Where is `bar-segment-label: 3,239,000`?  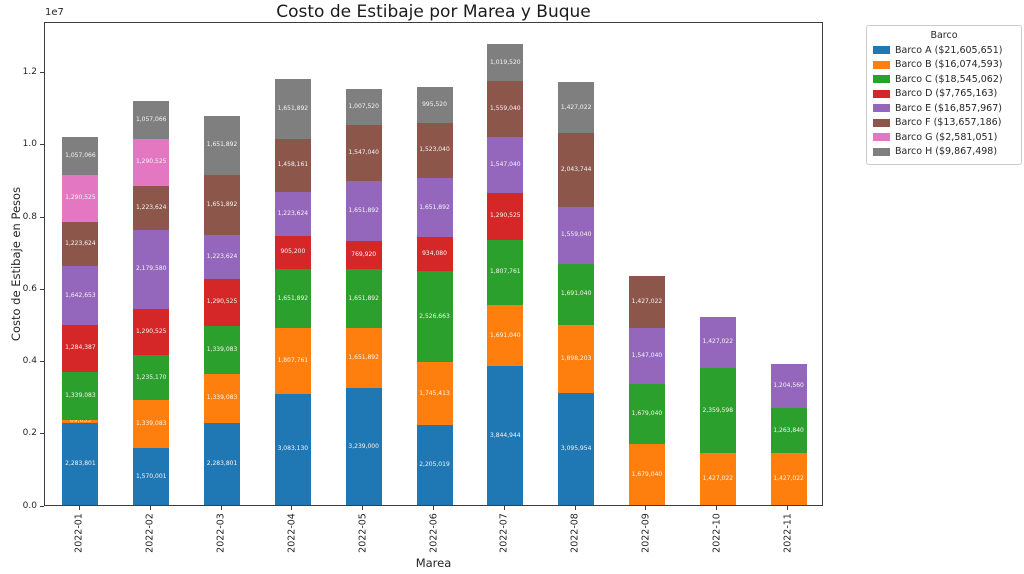
bar-segment-label: 3,239,000 is located at coordinates (363, 446).